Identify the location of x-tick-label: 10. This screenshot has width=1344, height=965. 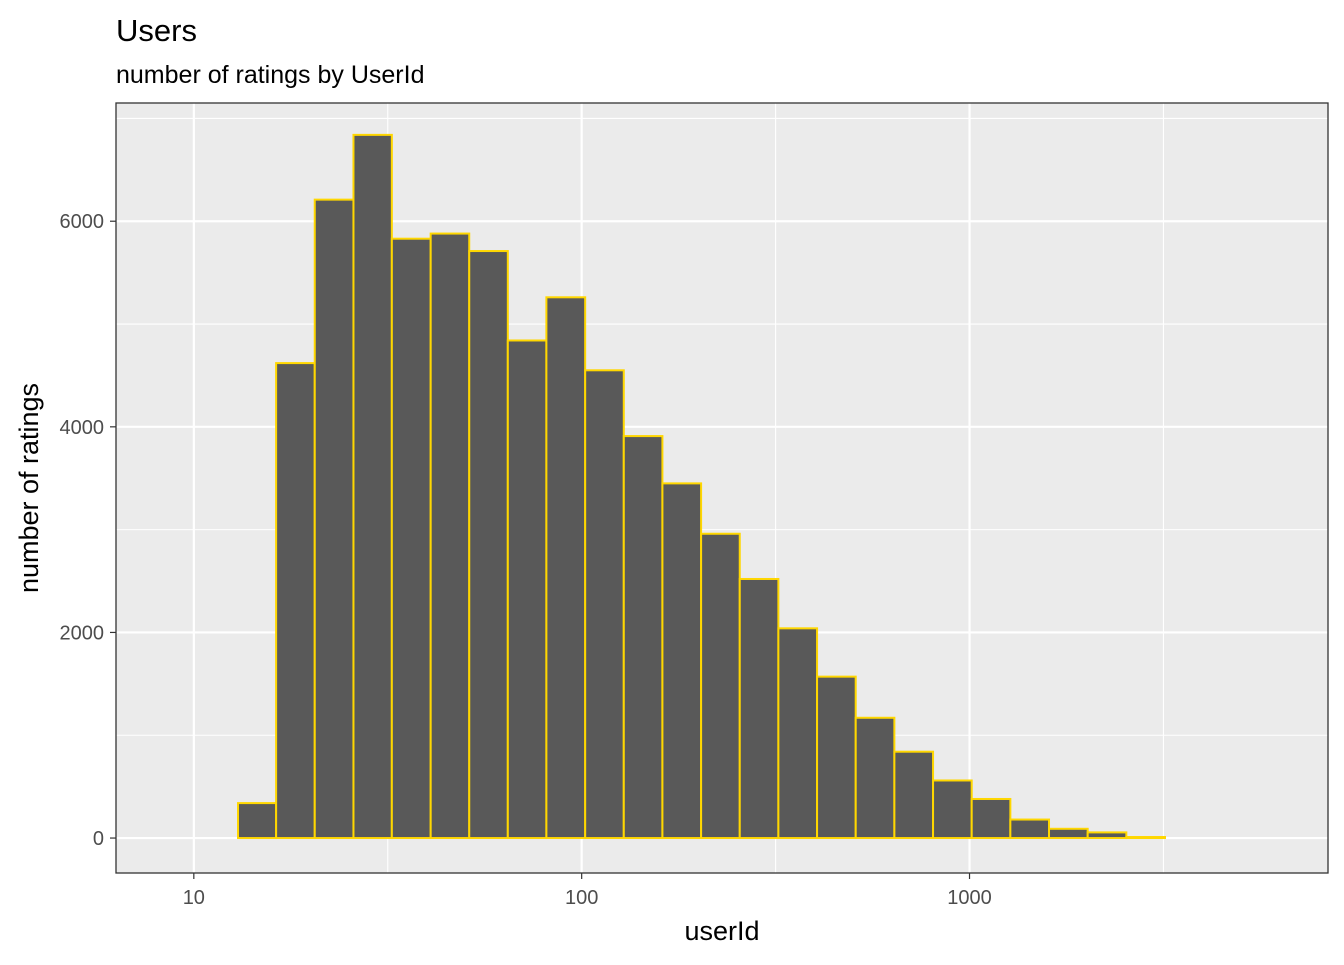
(194, 898).